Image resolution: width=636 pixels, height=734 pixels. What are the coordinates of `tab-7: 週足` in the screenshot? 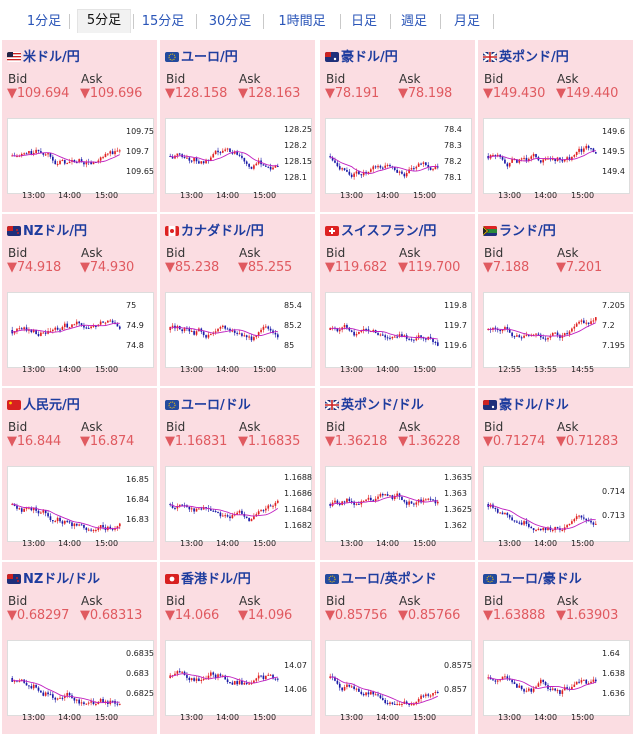 It's located at (413, 21).